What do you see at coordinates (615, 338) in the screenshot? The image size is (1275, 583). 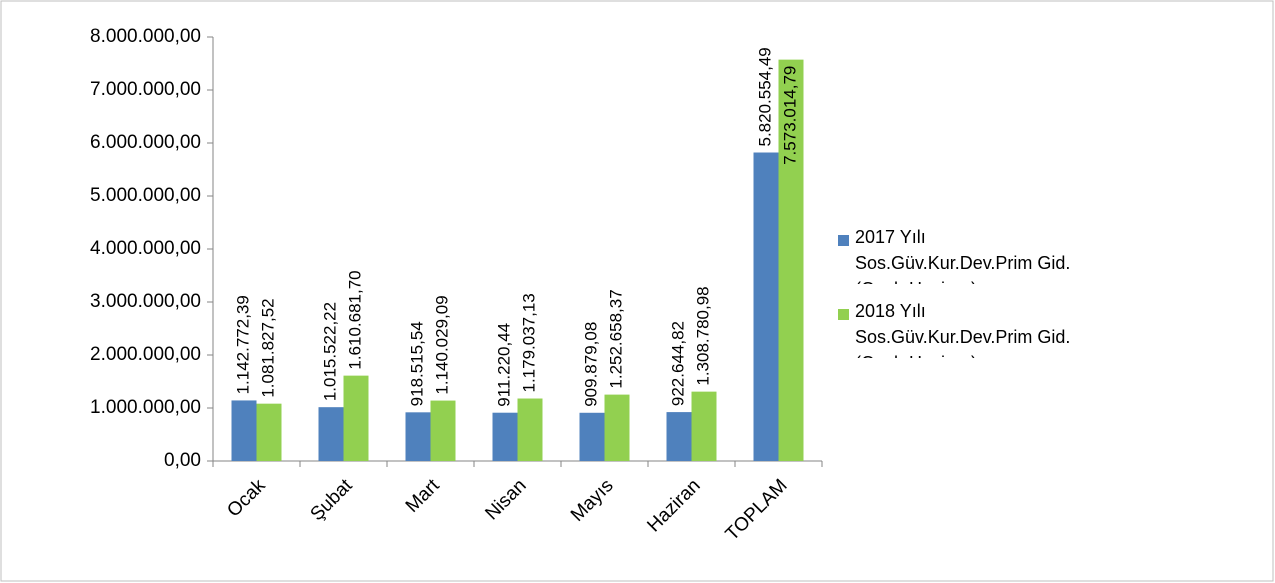 I see `value-label: 1.252.658,37` at bounding box center [615, 338].